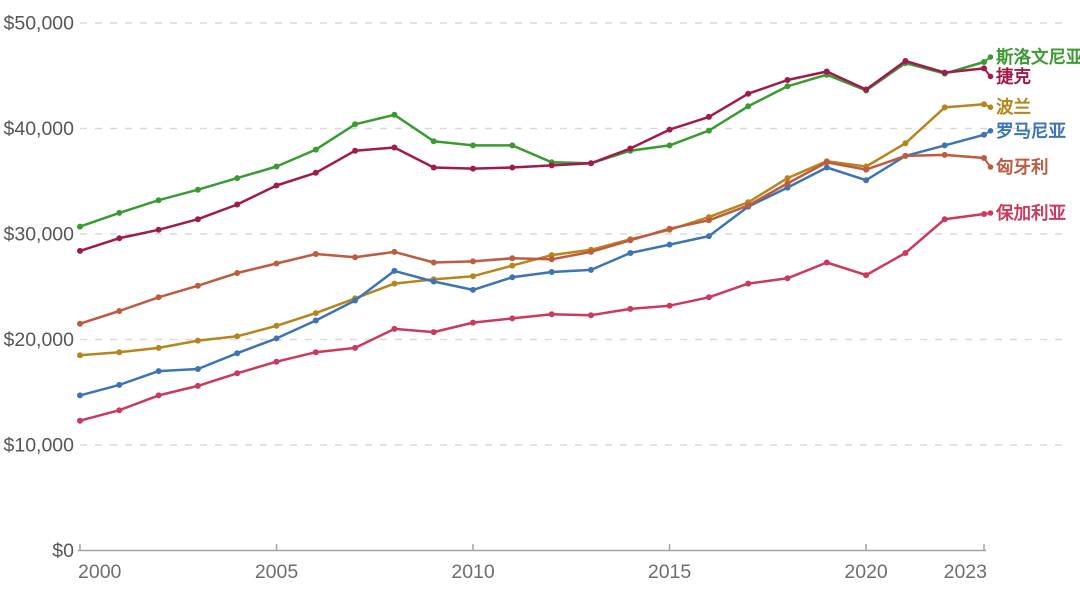 This screenshot has width=1080, height=598. Describe the element at coordinates (119, 311) in the screenshot. I see `series-point-hungary-2001` at that location.